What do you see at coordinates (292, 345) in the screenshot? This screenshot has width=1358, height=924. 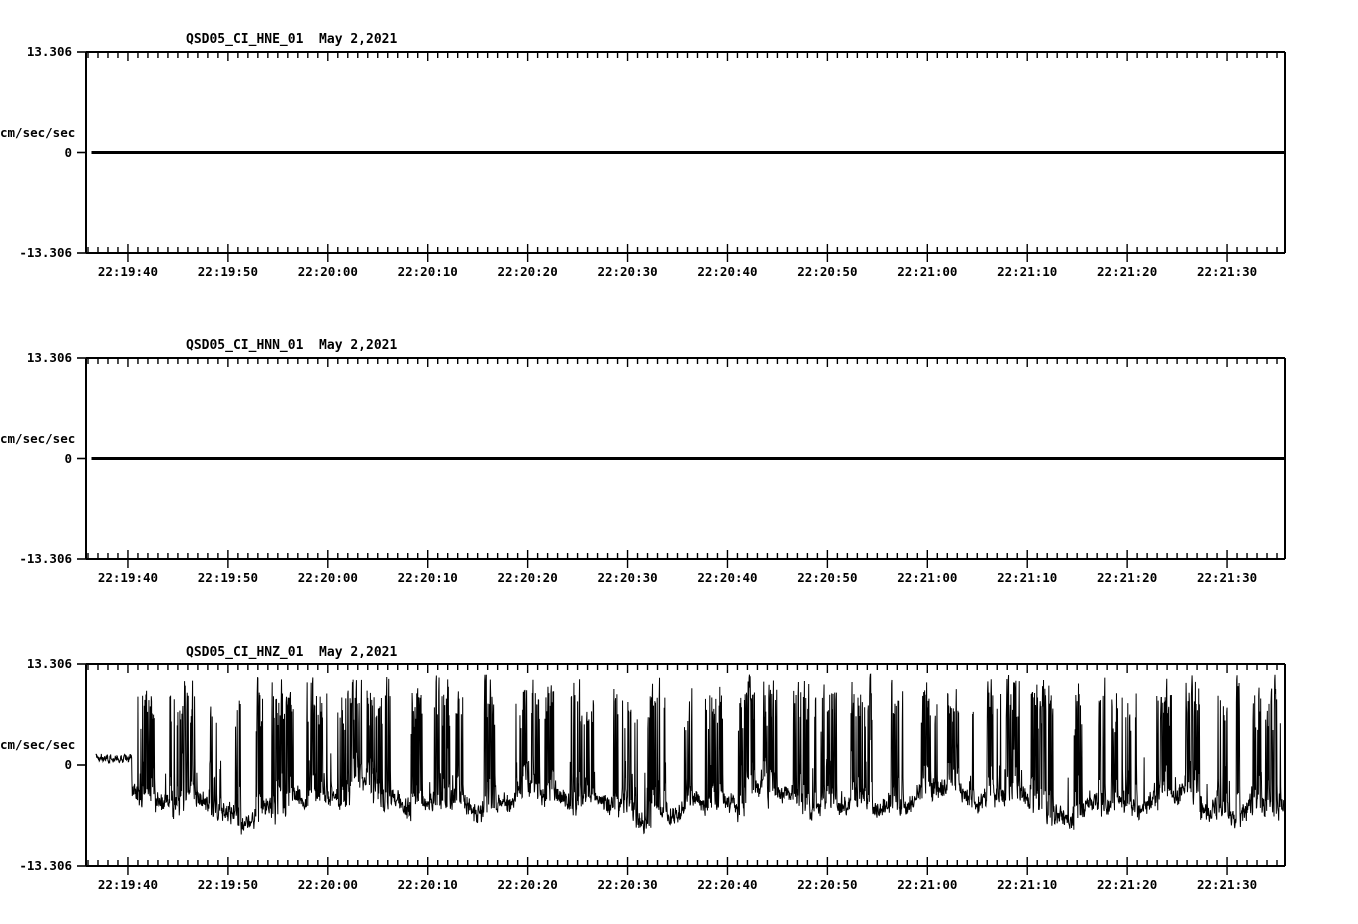 I see `panel-title: QSD05_CI_HNN_01 May 2,2021` at bounding box center [292, 345].